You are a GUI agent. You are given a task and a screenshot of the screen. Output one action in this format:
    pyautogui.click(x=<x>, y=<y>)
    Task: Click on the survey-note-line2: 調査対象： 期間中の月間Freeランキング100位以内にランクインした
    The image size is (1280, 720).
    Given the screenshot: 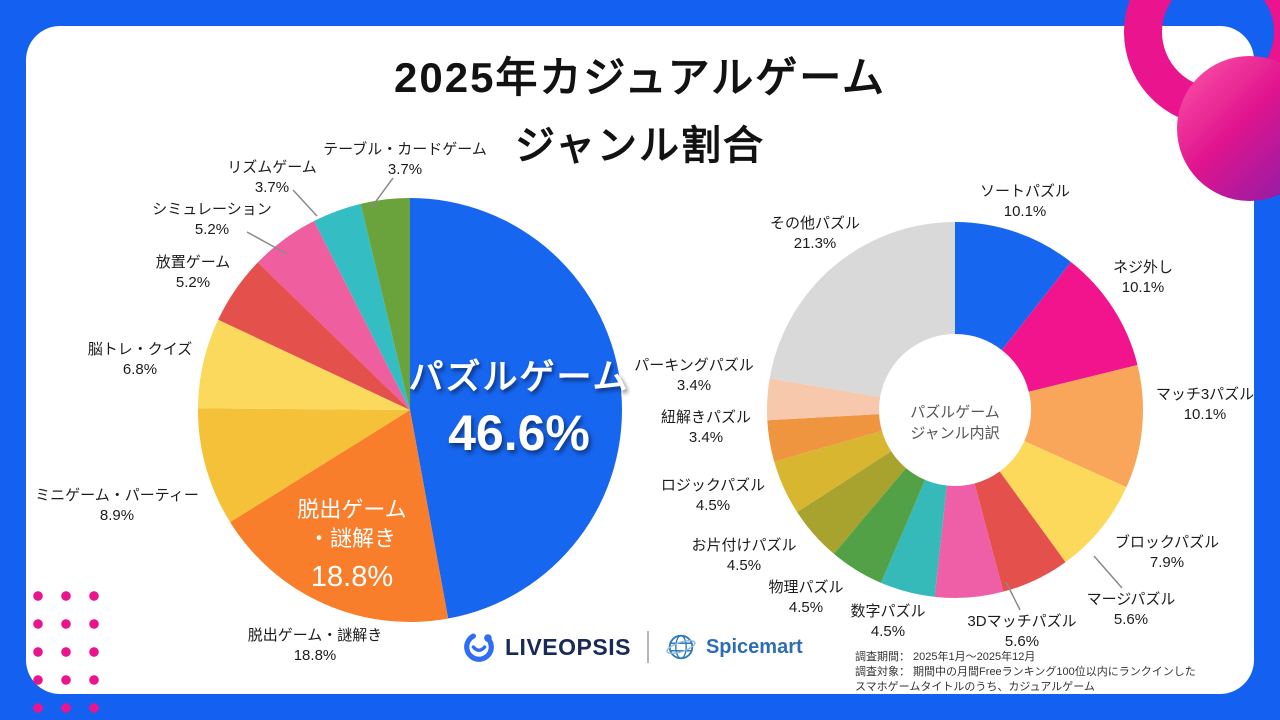 What is the action you would take?
    pyautogui.click(x=1025, y=671)
    